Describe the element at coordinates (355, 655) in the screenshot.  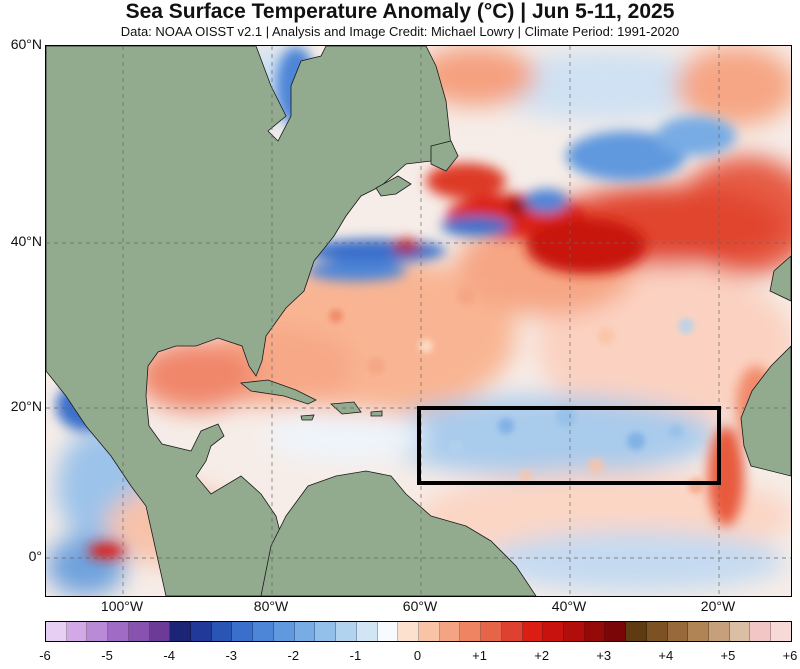
I see `colorbar-tick-label: -1` at that location.